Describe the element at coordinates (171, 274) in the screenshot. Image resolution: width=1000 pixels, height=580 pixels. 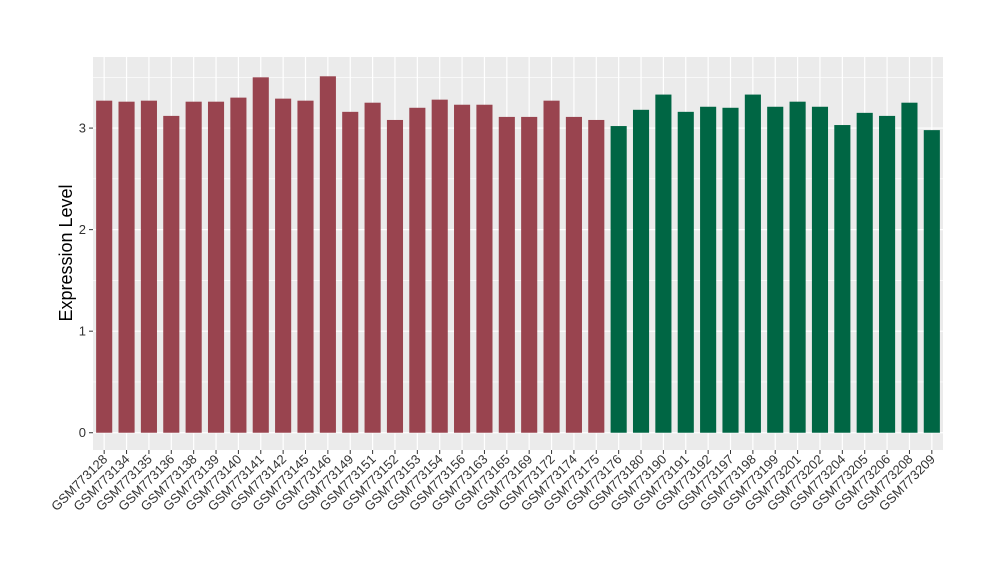
I see `bar-GSM773136` at that location.